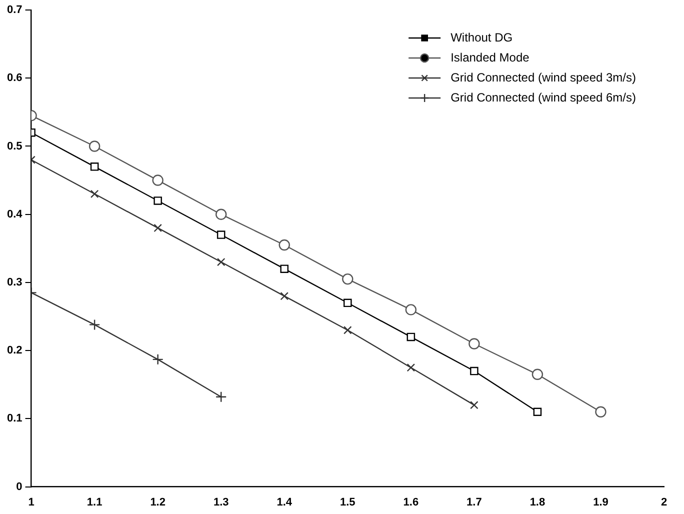  What do you see at coordinates (474, 502) in the screenshot?
I see `x-tick-label: 1.7` at bounding box center [474, 502].